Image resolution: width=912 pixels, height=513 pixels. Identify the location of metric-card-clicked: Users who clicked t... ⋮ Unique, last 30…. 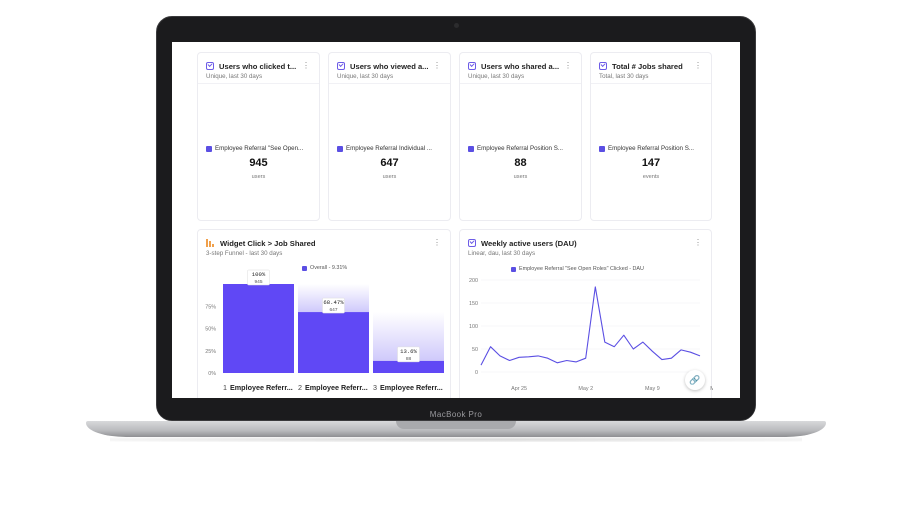
(258, 136).